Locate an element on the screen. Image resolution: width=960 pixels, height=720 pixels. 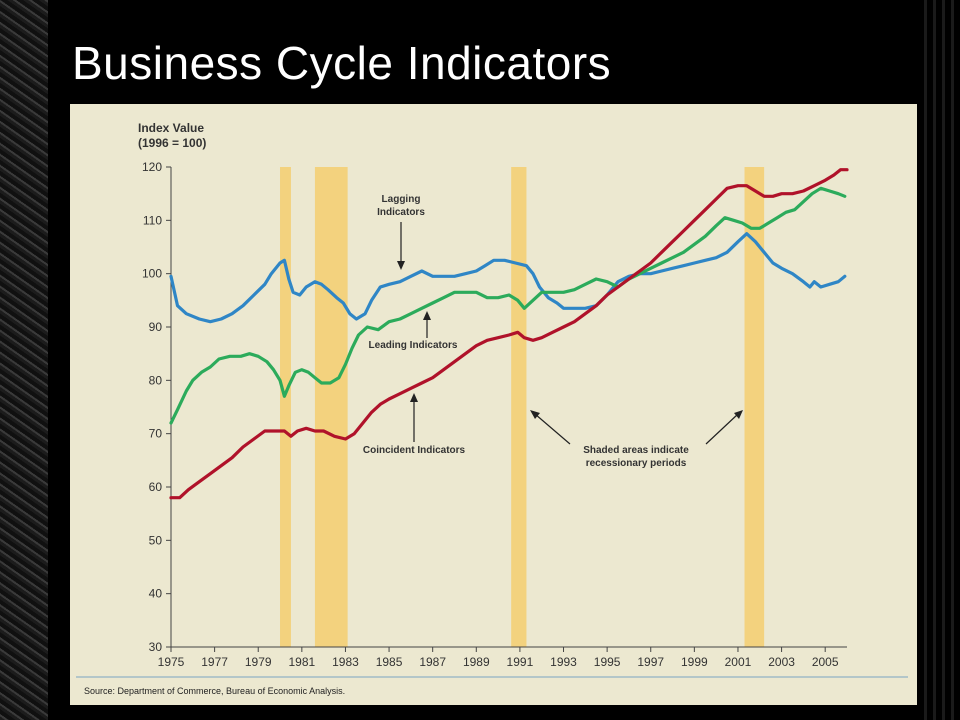
annotation-leading-arrowhead is located at coordinates (427, 315).